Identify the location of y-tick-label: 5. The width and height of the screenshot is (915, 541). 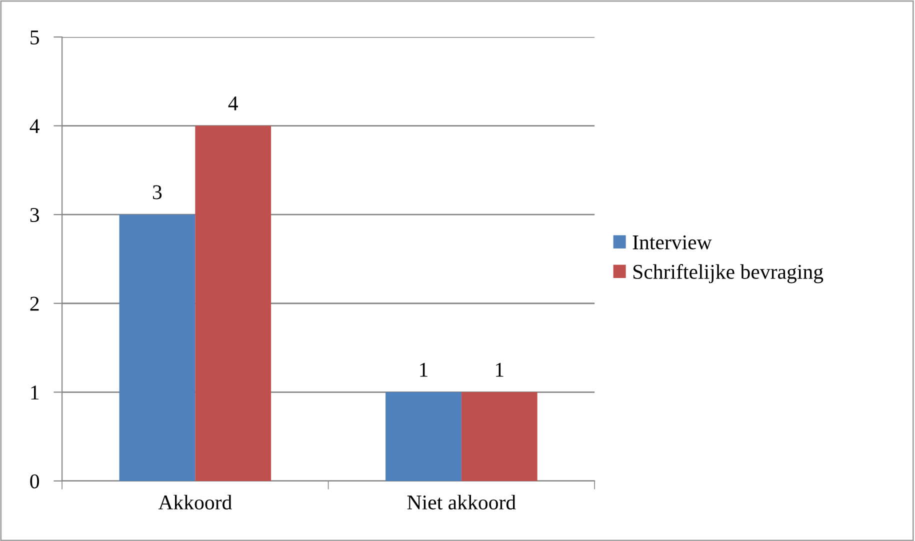
(34, 37).